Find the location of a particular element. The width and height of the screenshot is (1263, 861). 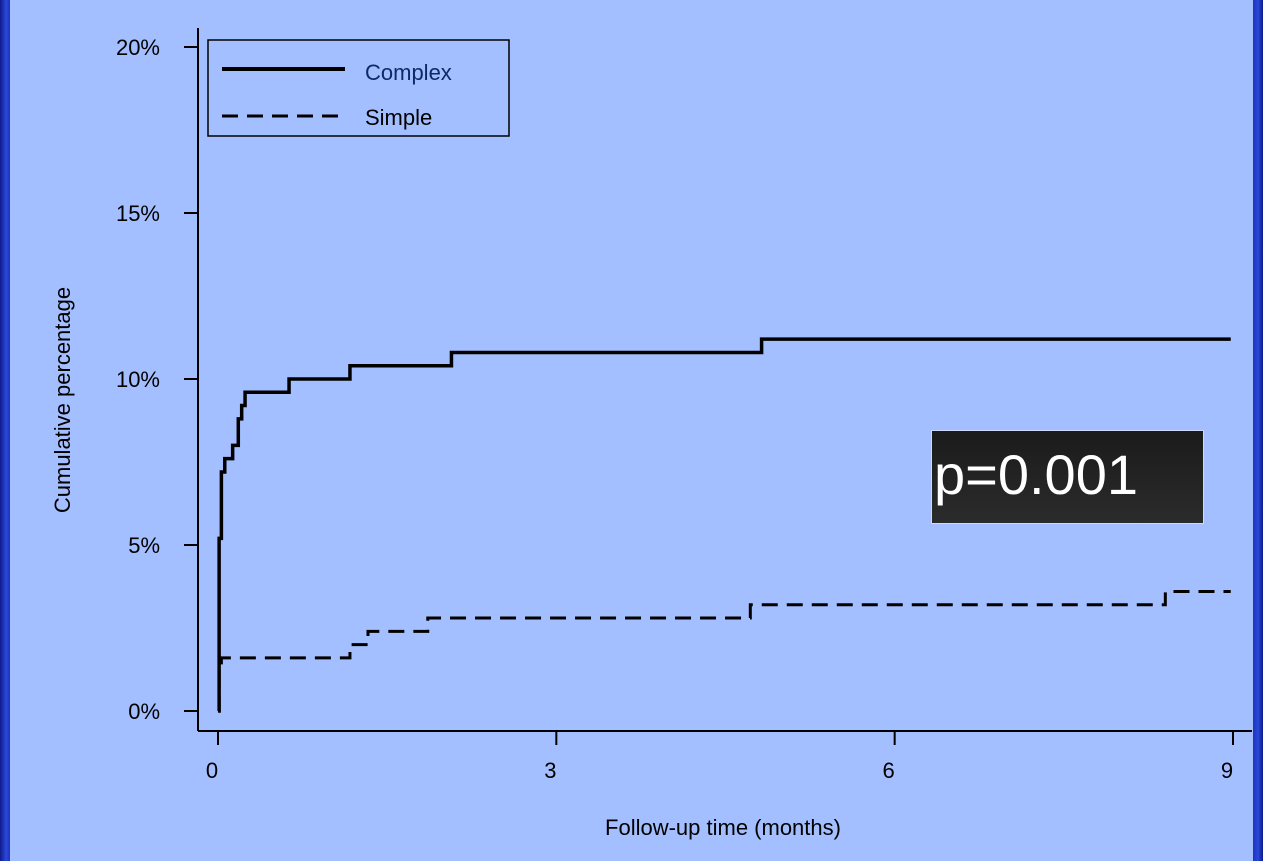

y-axis-title: Cumulative percentage is located at coordinates (62, 400).